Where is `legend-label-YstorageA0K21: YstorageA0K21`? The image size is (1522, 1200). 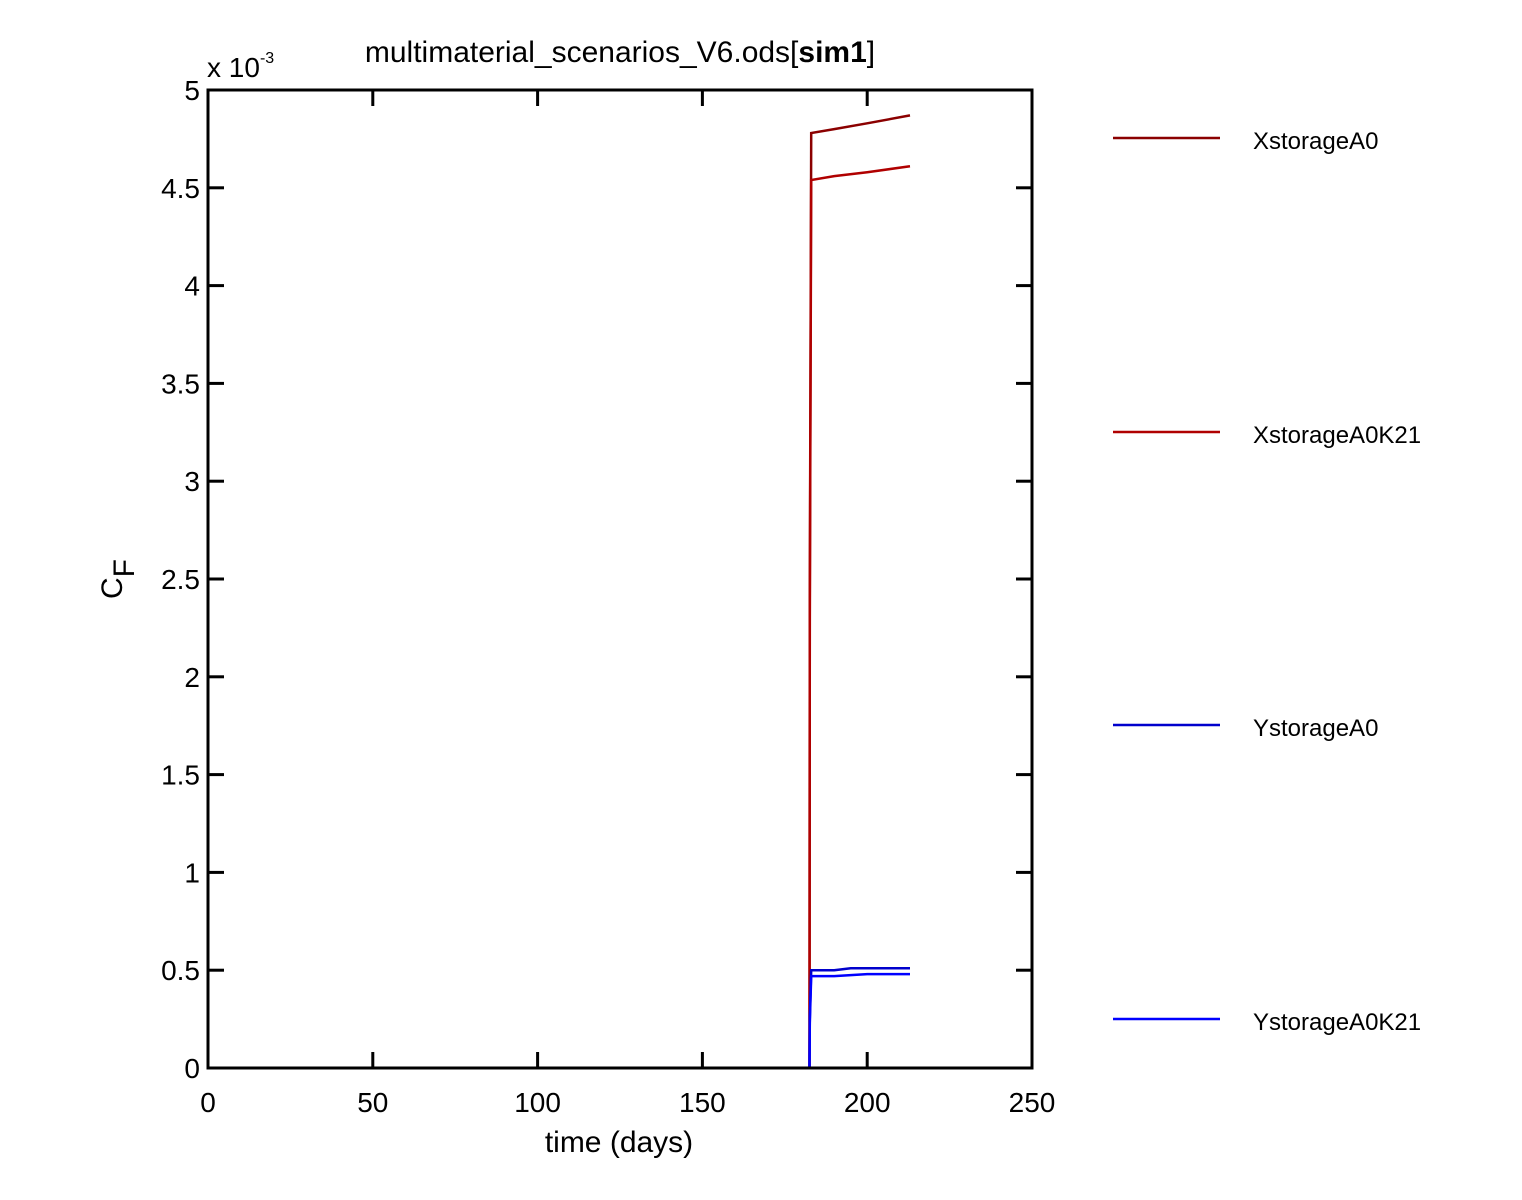
legend-label-YstorageA0K21: YstorageA0K21 is located at coordinates (1337, 1022).